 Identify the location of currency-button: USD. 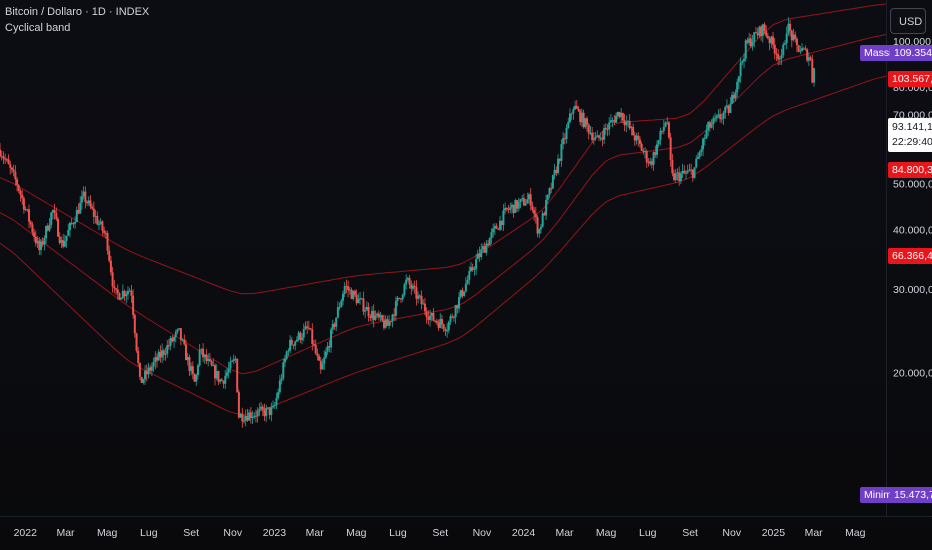
(908, 21).